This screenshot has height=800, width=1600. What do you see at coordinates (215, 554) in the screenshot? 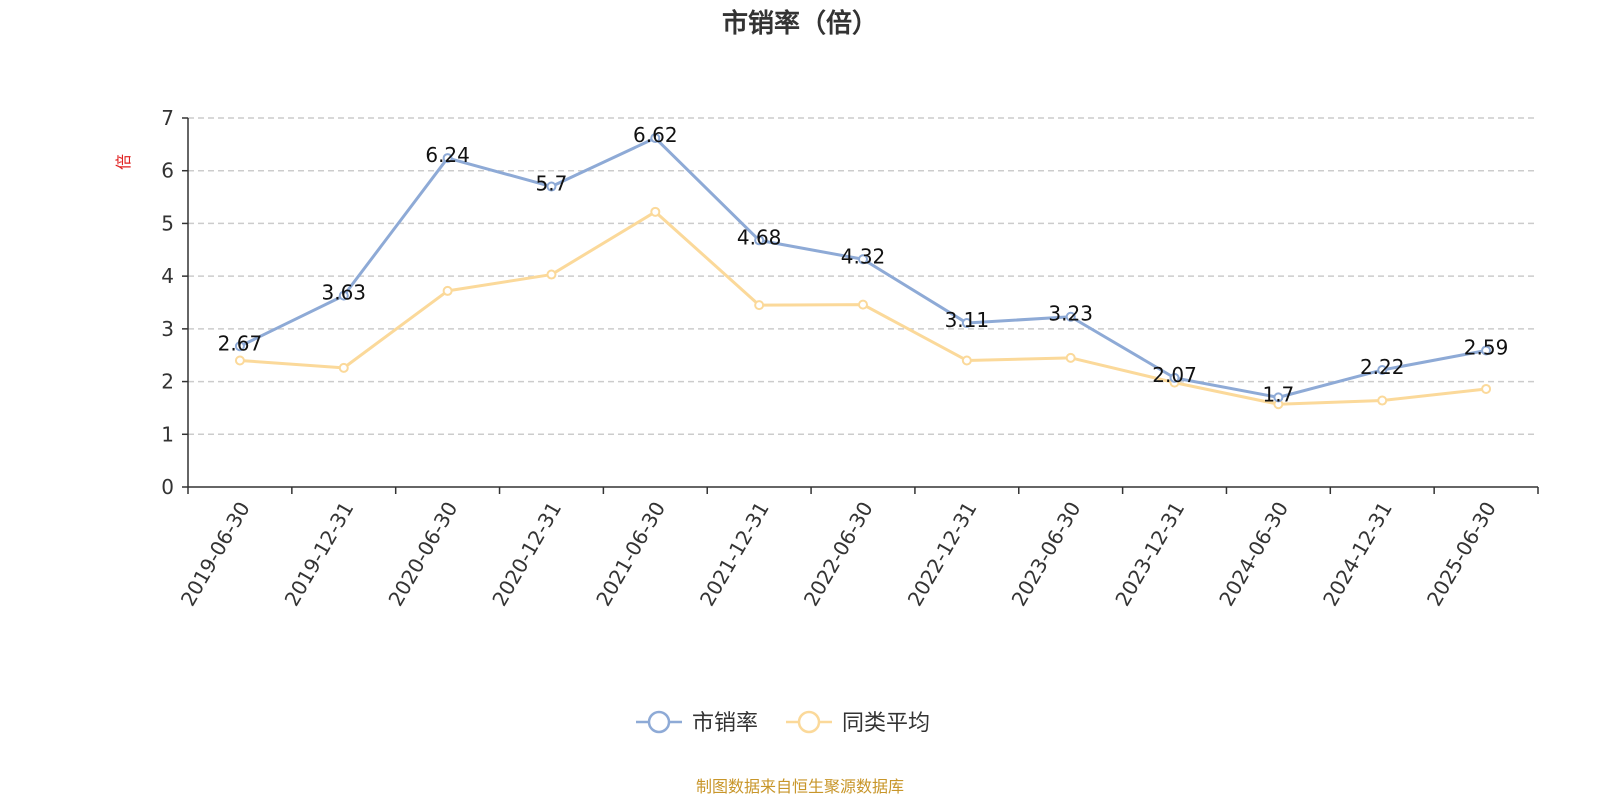
I see `x-tick-label: 2019-06-30` at bounding box center [215, 554].